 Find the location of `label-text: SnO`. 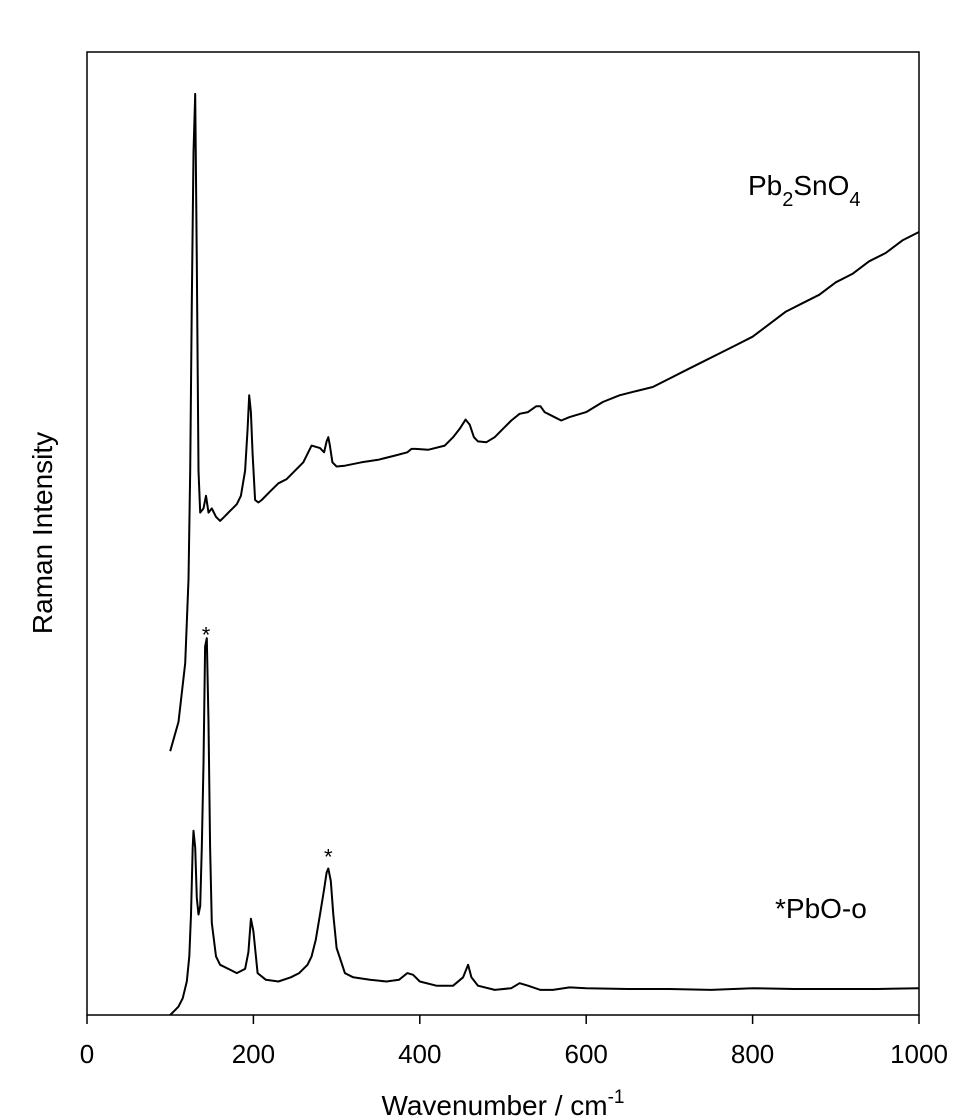

label-text: SnO is located at coordinates (821, 185).